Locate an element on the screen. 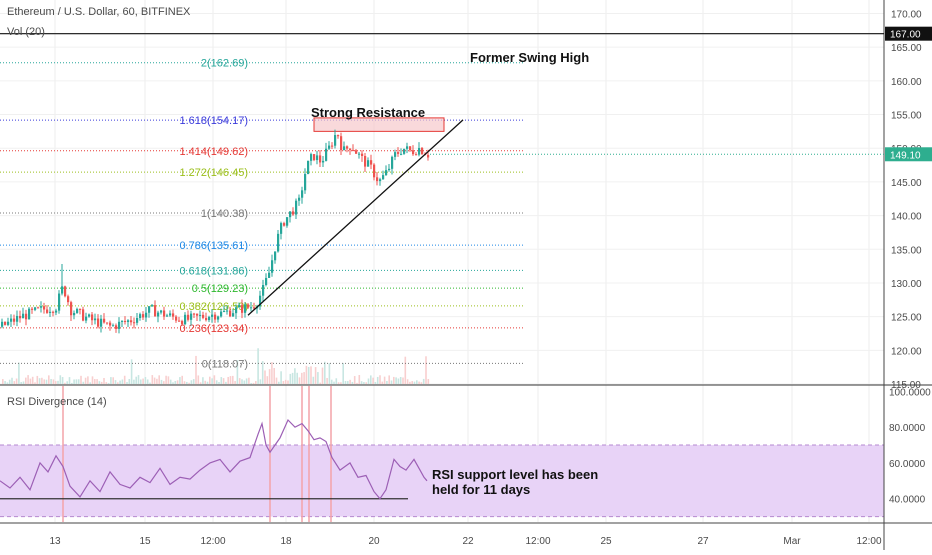 This screenshot has height=555, width=932. time-axis-tick-label: Mar is located at coordinates (792, 541).